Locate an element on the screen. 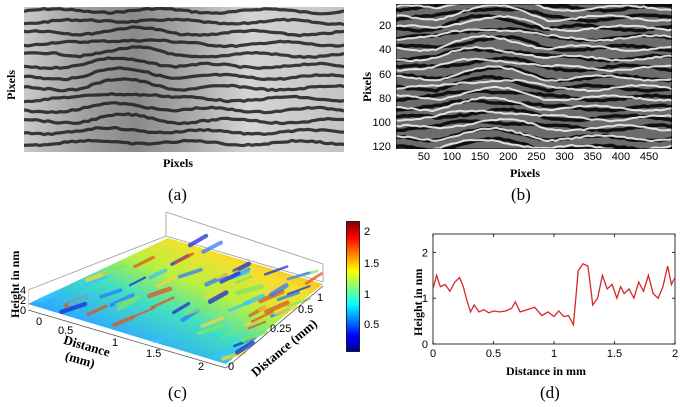  panel-d-caption: (d) is located at coordinates (550, 392).